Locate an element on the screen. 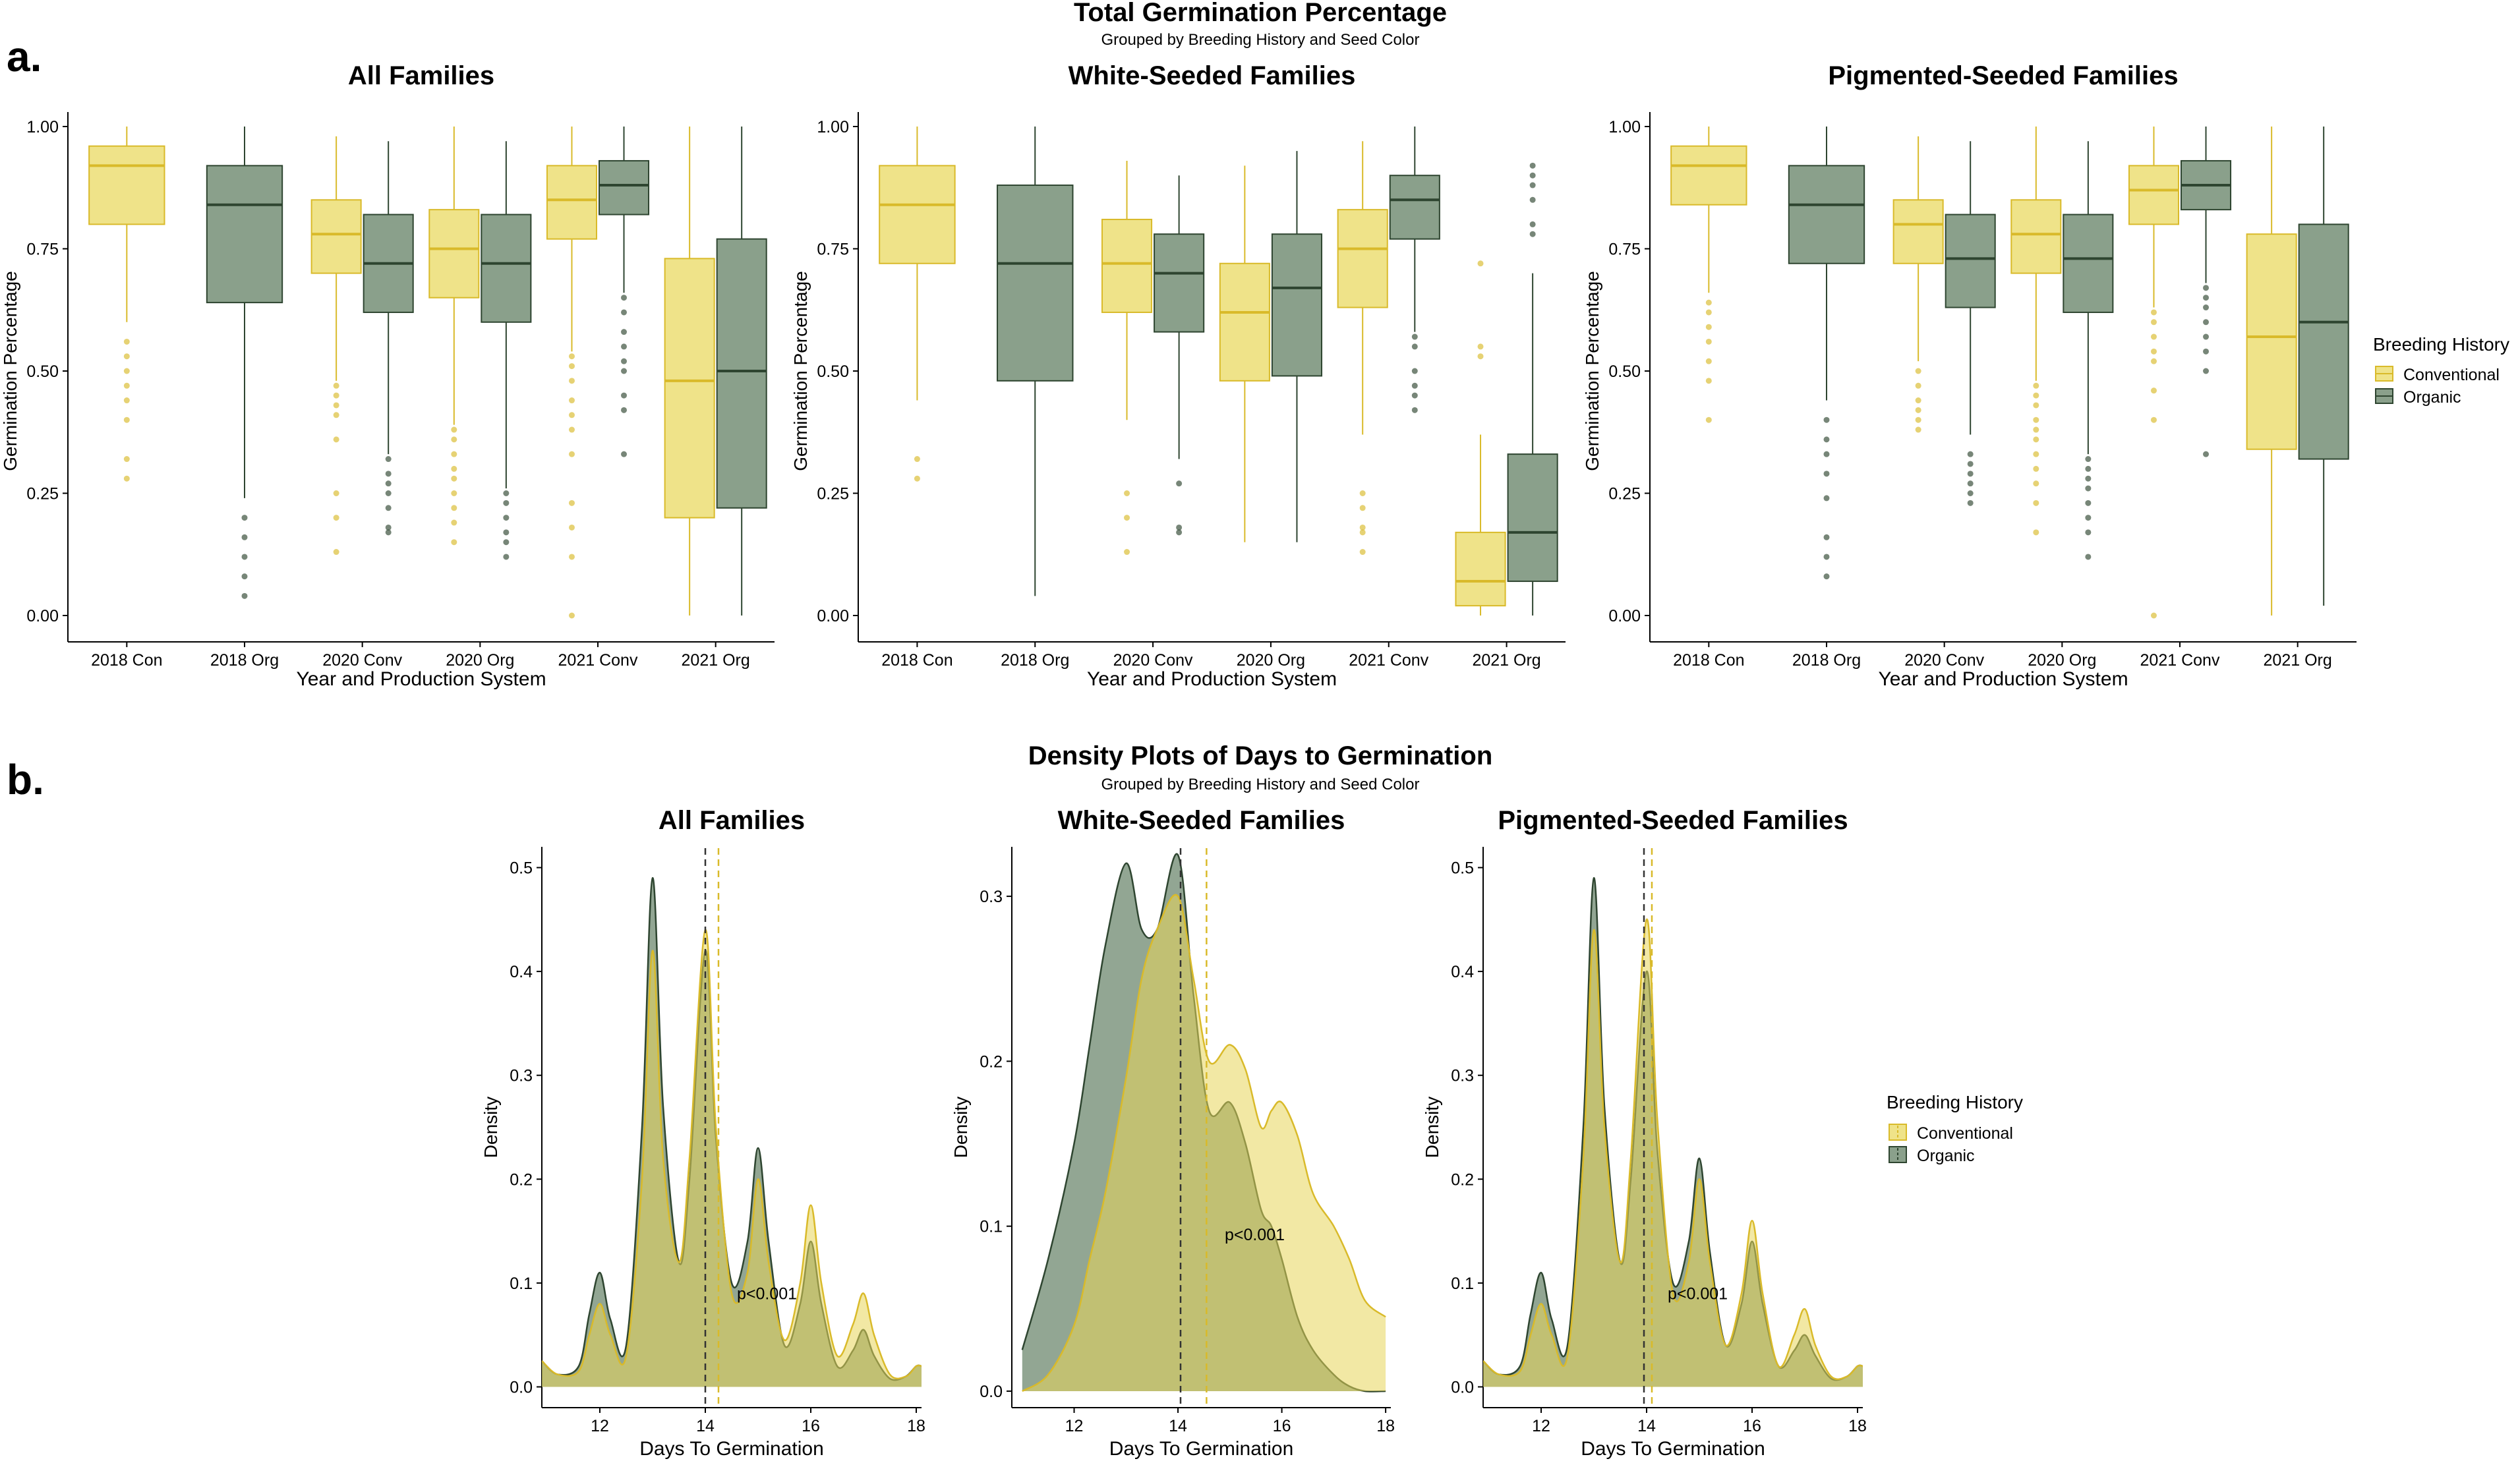 This screenshot has width=2520, height=1463. x-axis-label: Year and Production System is located at coordinates (1212, 679).